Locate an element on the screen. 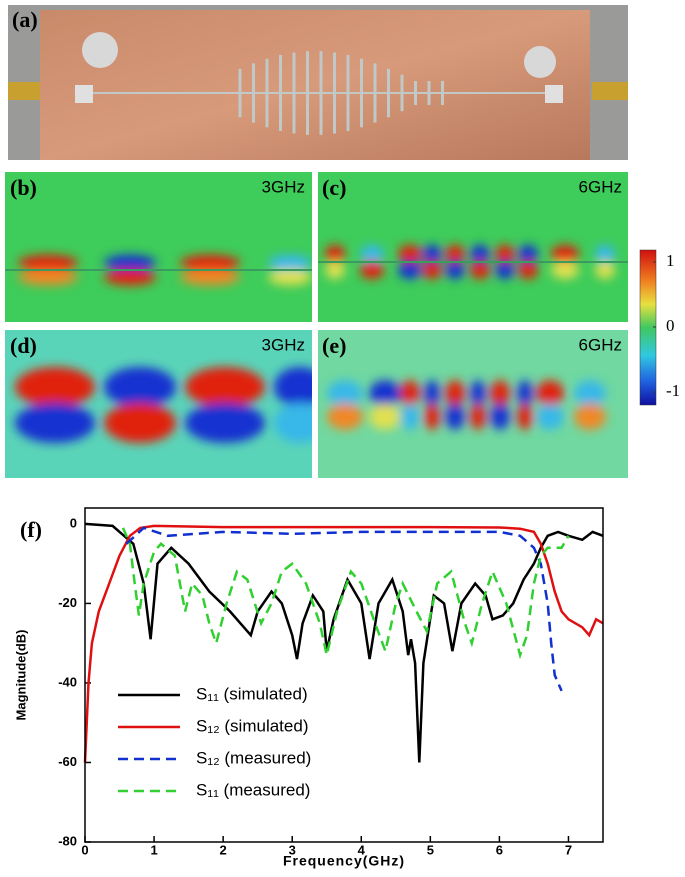 The height and width of the screenshot is (877, 685). legend-label: S₁₂ (measured) is located at coordinates (253, 757).